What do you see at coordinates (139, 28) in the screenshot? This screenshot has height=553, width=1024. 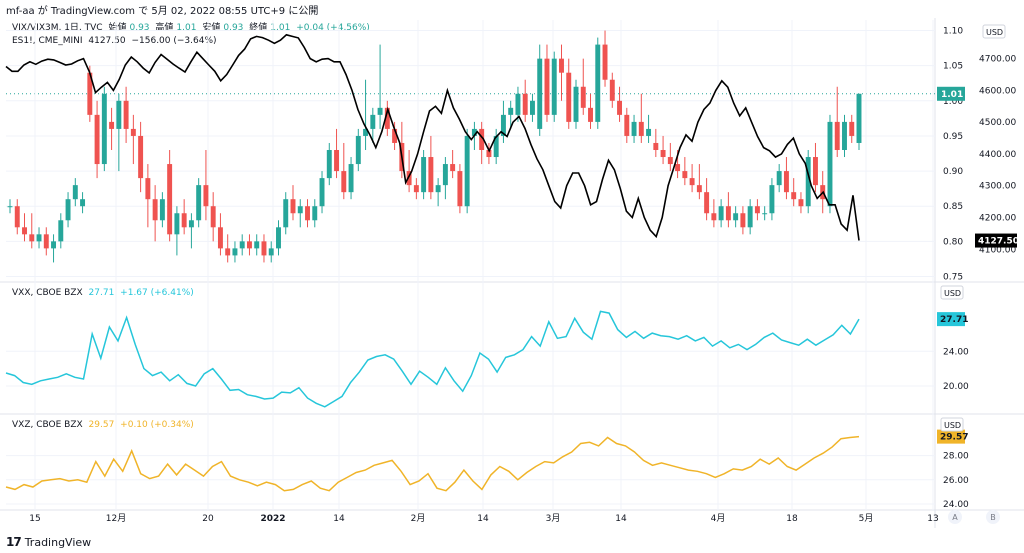 I see `legend-open-value: 0.93` at bounding box center [139, 28].